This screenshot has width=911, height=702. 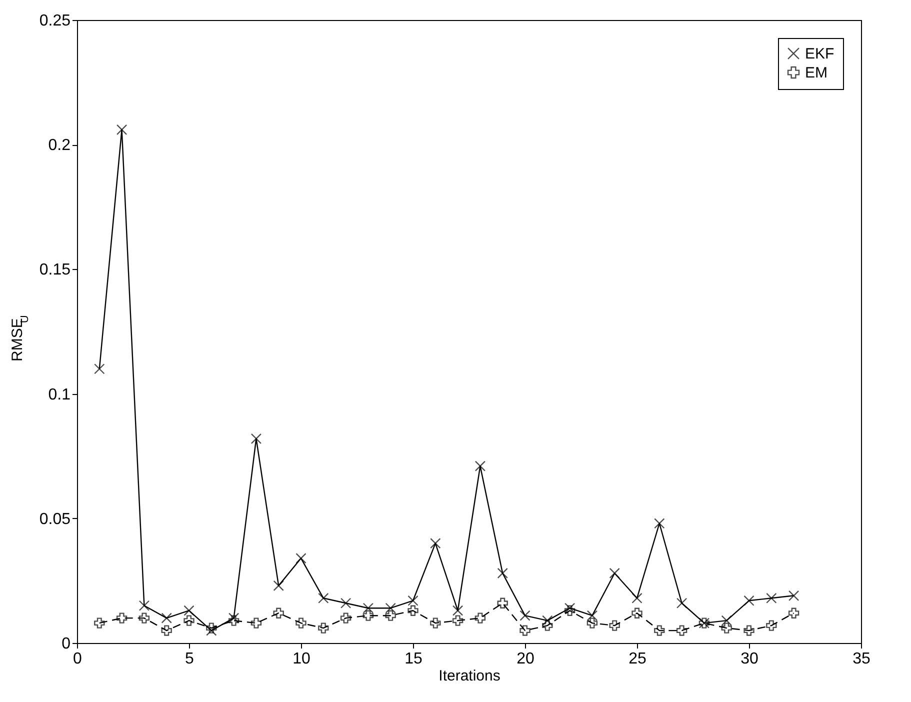 What do you see at coordinates (59, 395) in the screenshot?
I see `y-tick-label: 0.1` at bounding box center [59, 395].